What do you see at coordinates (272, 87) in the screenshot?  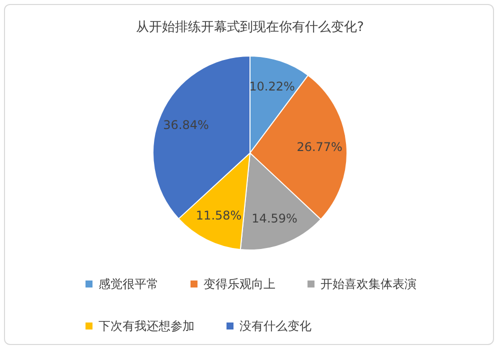 I see `data-label: 10.22%` at bounding box center [272, 87].